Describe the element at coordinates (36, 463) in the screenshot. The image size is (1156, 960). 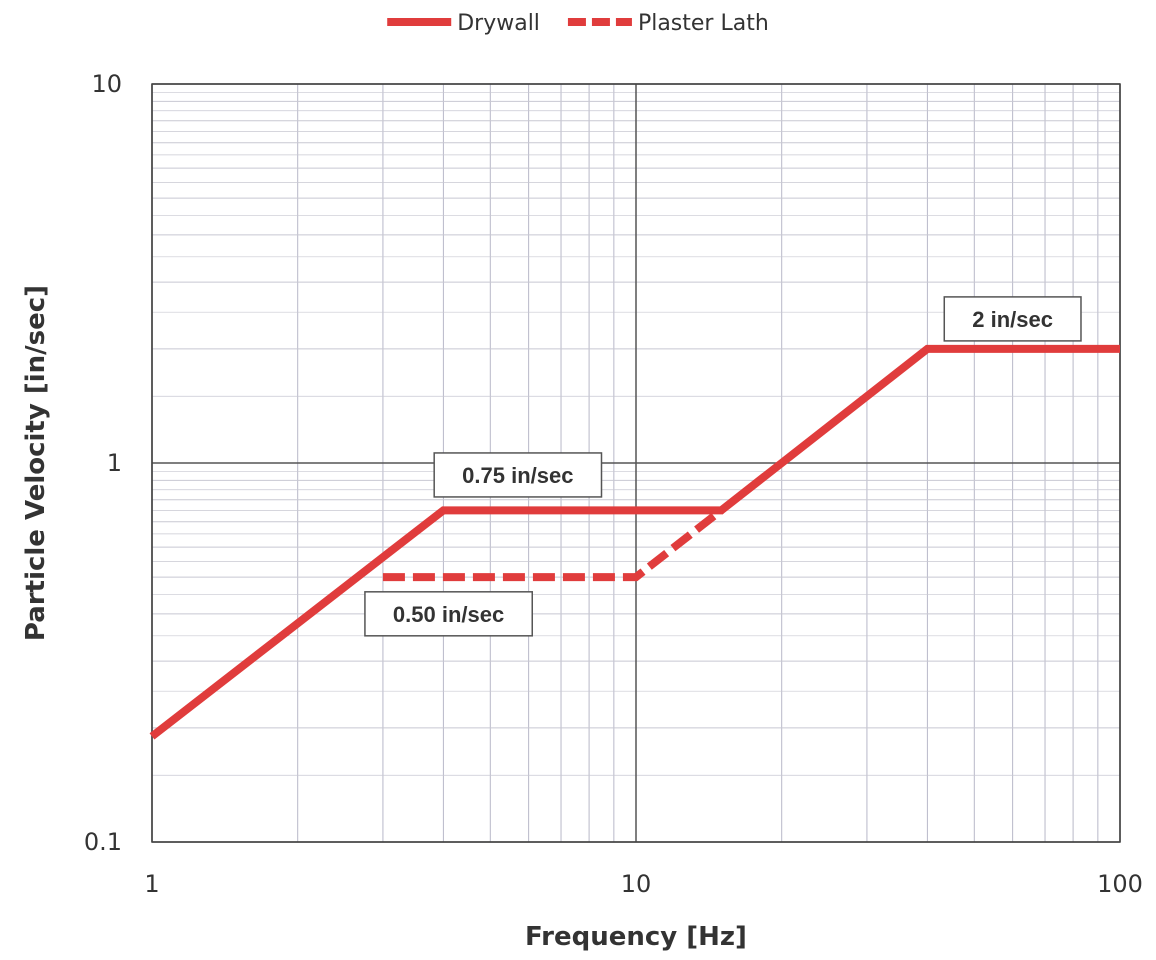
I see `y-axis-title: Particle Velocity [in/sec]` at that location.